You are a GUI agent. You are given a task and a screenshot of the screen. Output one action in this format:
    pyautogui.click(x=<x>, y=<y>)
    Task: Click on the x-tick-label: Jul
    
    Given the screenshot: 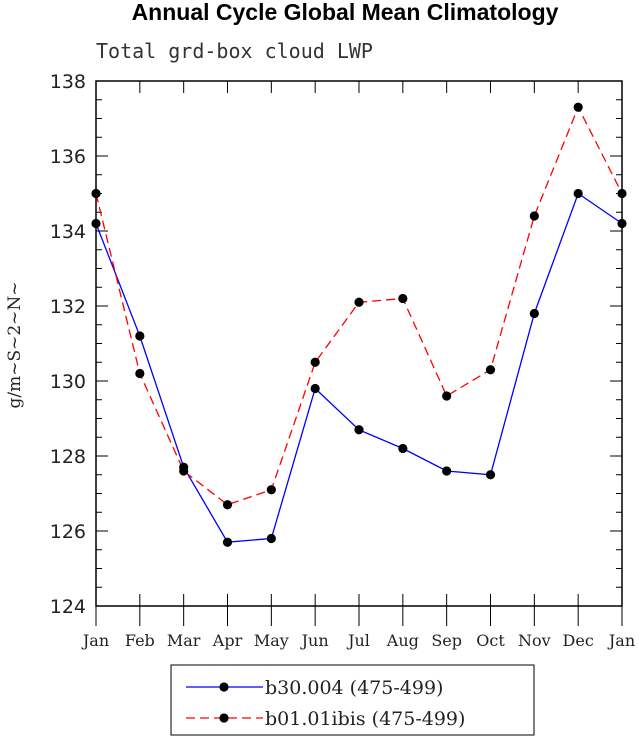 What is the action you would take?
    pyautogui.click(x=358, y=640)
    